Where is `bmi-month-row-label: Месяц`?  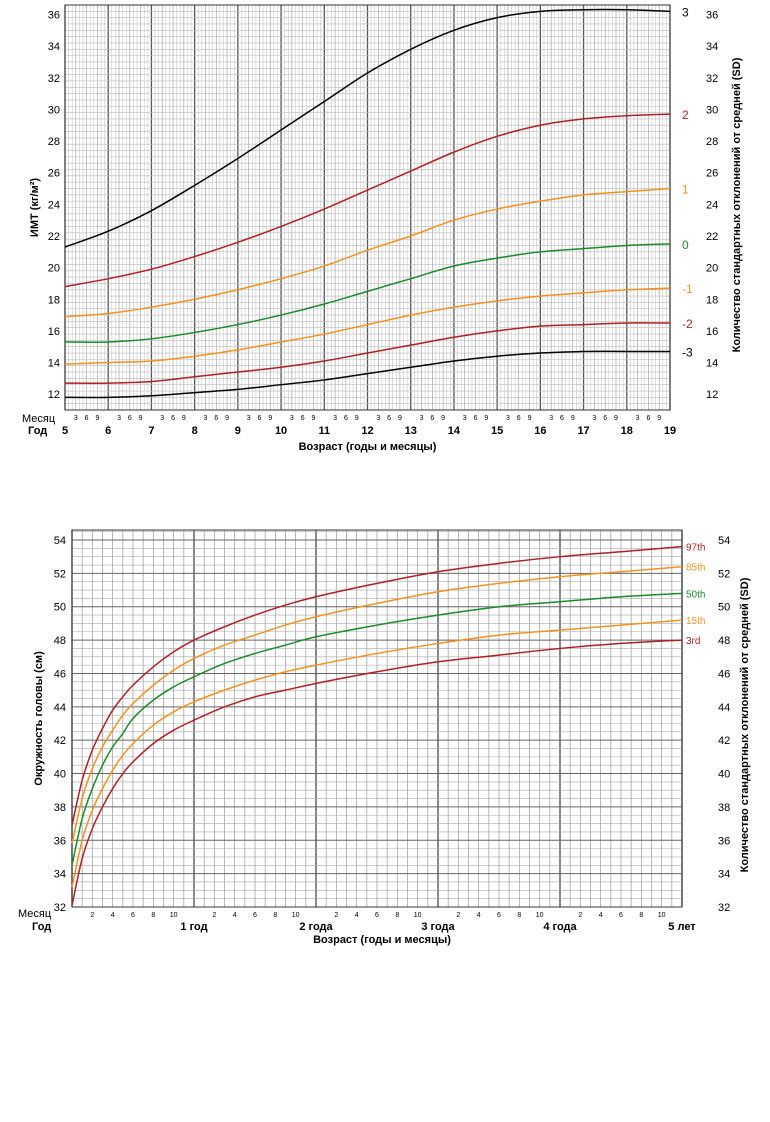 bmi-month-row-label: Месяц is located at coordinates (39, 419).